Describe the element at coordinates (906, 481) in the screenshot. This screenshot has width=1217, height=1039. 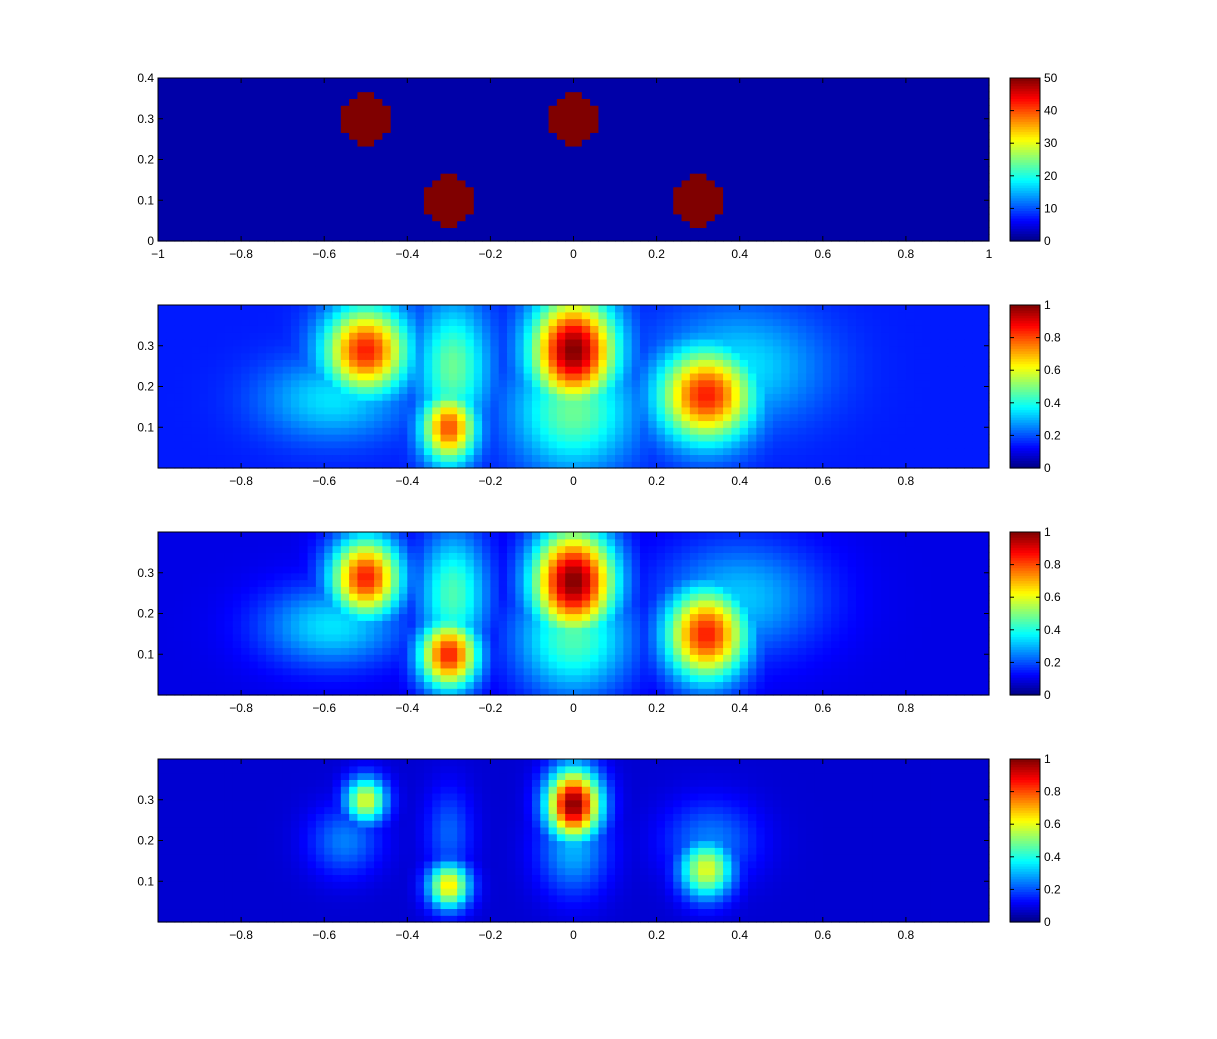
I see `x-tick-label: 0.8` at that location.